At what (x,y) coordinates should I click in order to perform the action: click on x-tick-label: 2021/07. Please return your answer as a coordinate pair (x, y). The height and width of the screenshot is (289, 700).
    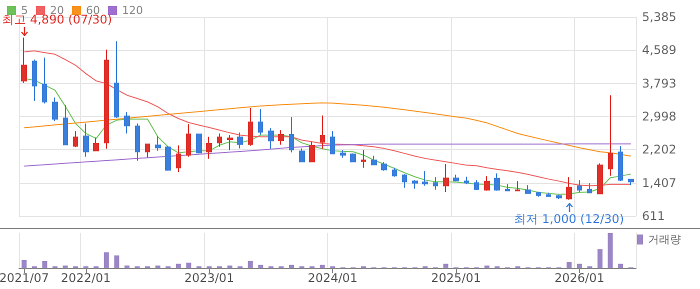
    Looking at the image, I should click on (25, 278).